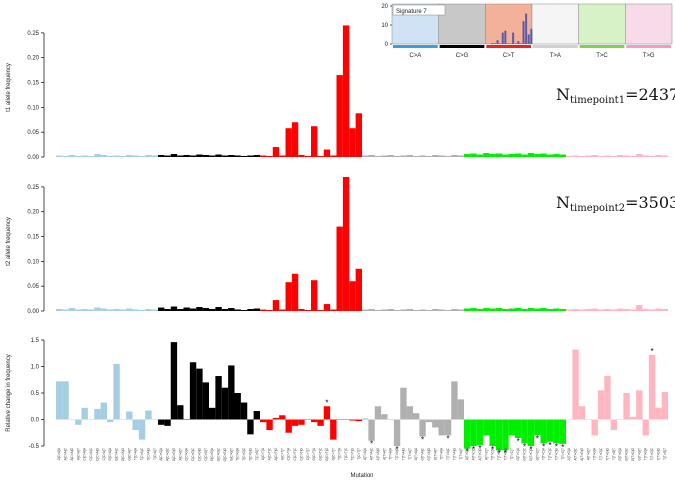 The height and width of the screenshot is (485, 675). What do you see at coordinates (544, 453) in the screenshot?
I see `x-tick-label: T[T>C]A` at bounding box center [544, 453].